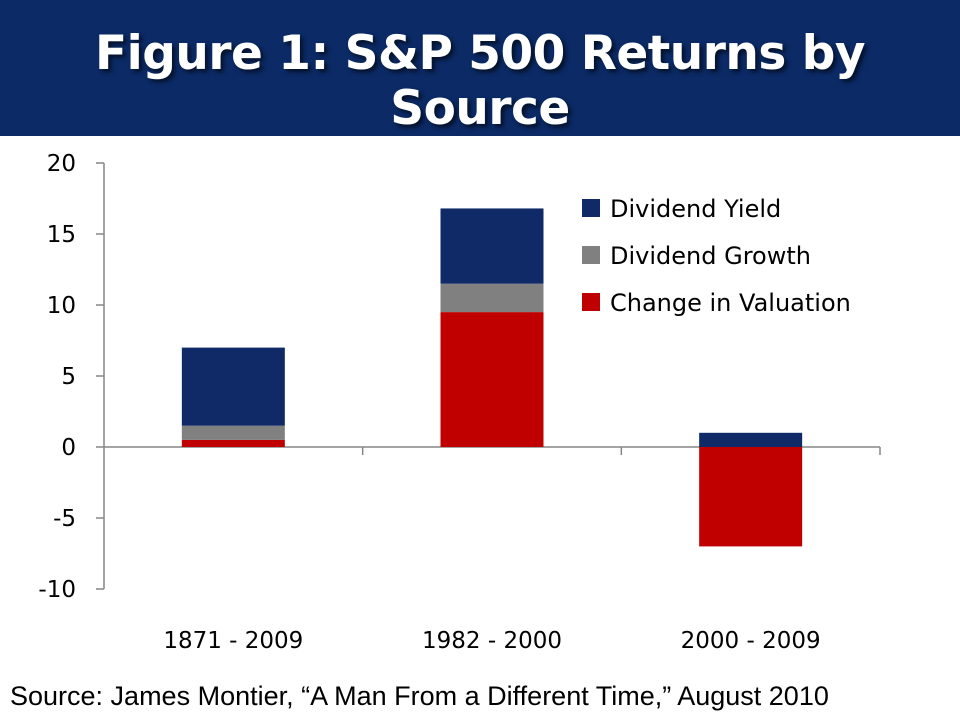 This screenshot has height=720, width=960. I want to click on y-axis-tick-labels: 20 15 10 5 0 -5 -10, so click(57, 377).